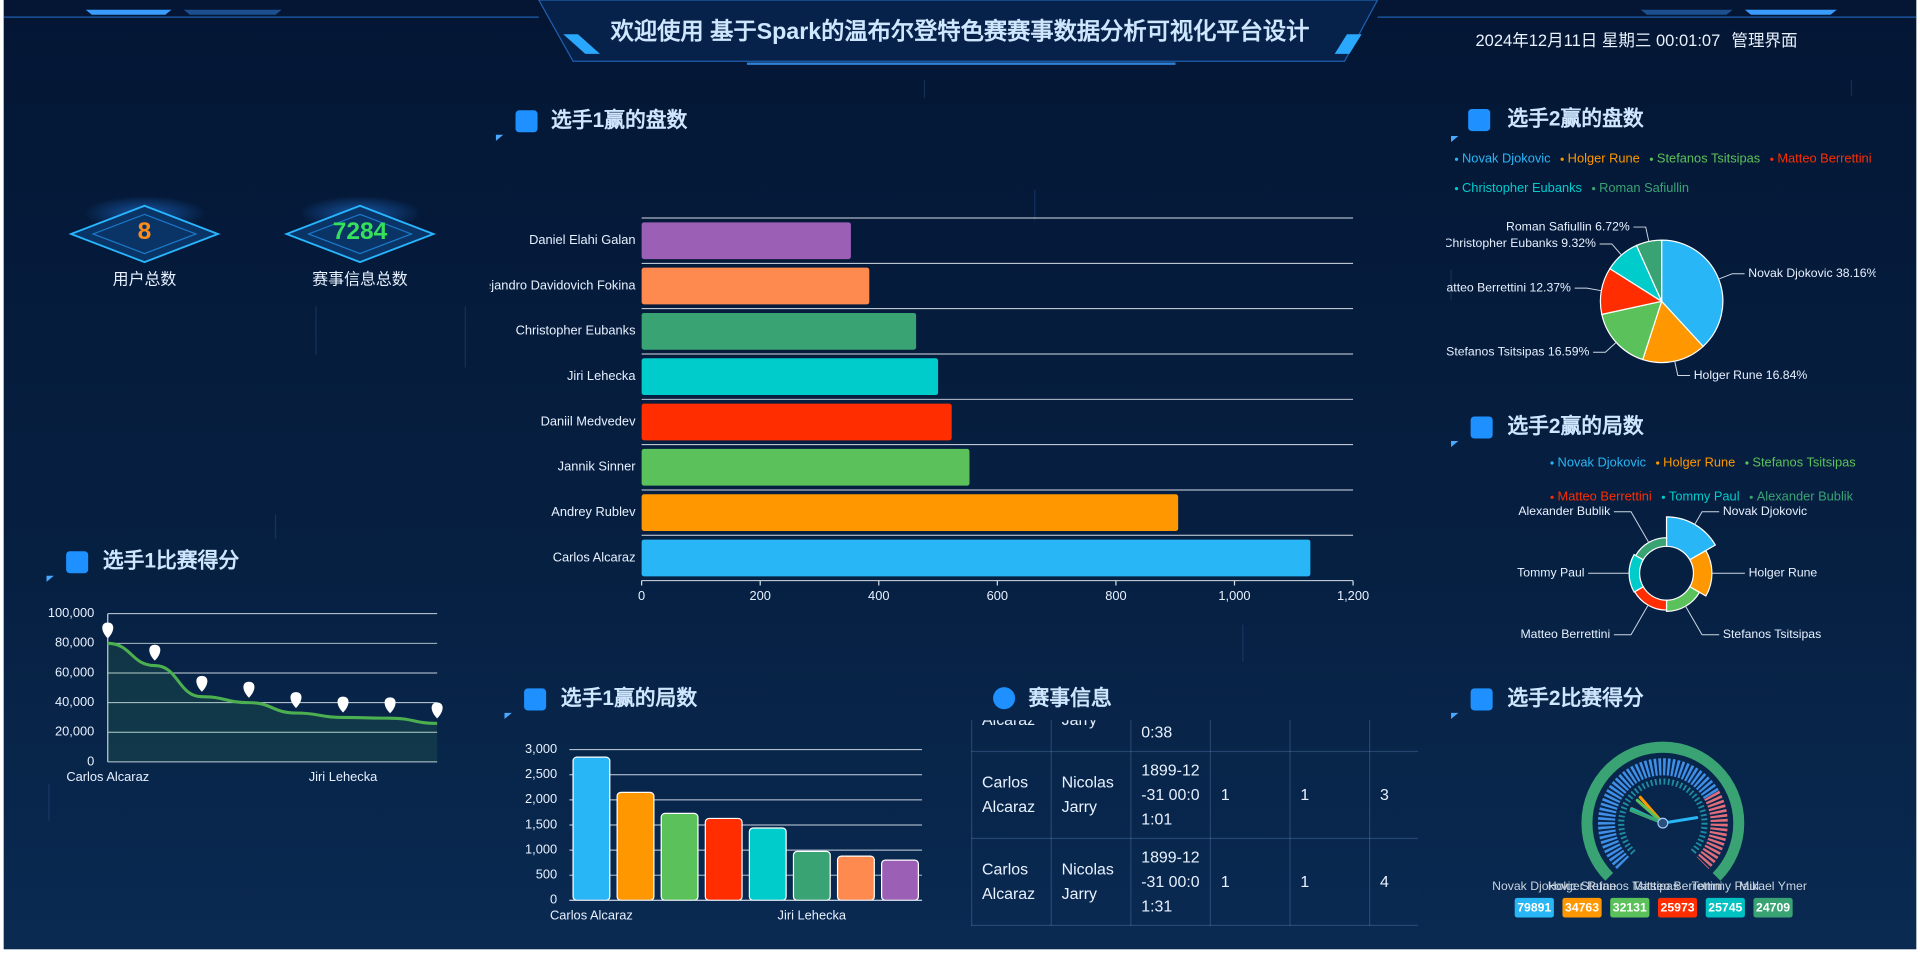  What do you see at coordinates (541, 748) in the screenshot?
I see `y-tick-label: 3,000` at bounding box center [541, 748].